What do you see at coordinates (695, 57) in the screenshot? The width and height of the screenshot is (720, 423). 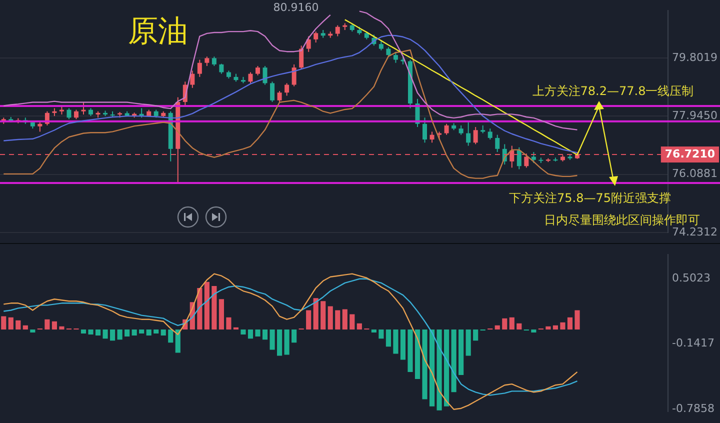 I see `y-tick-label: 79.8019` at bounding box center [695, 57].